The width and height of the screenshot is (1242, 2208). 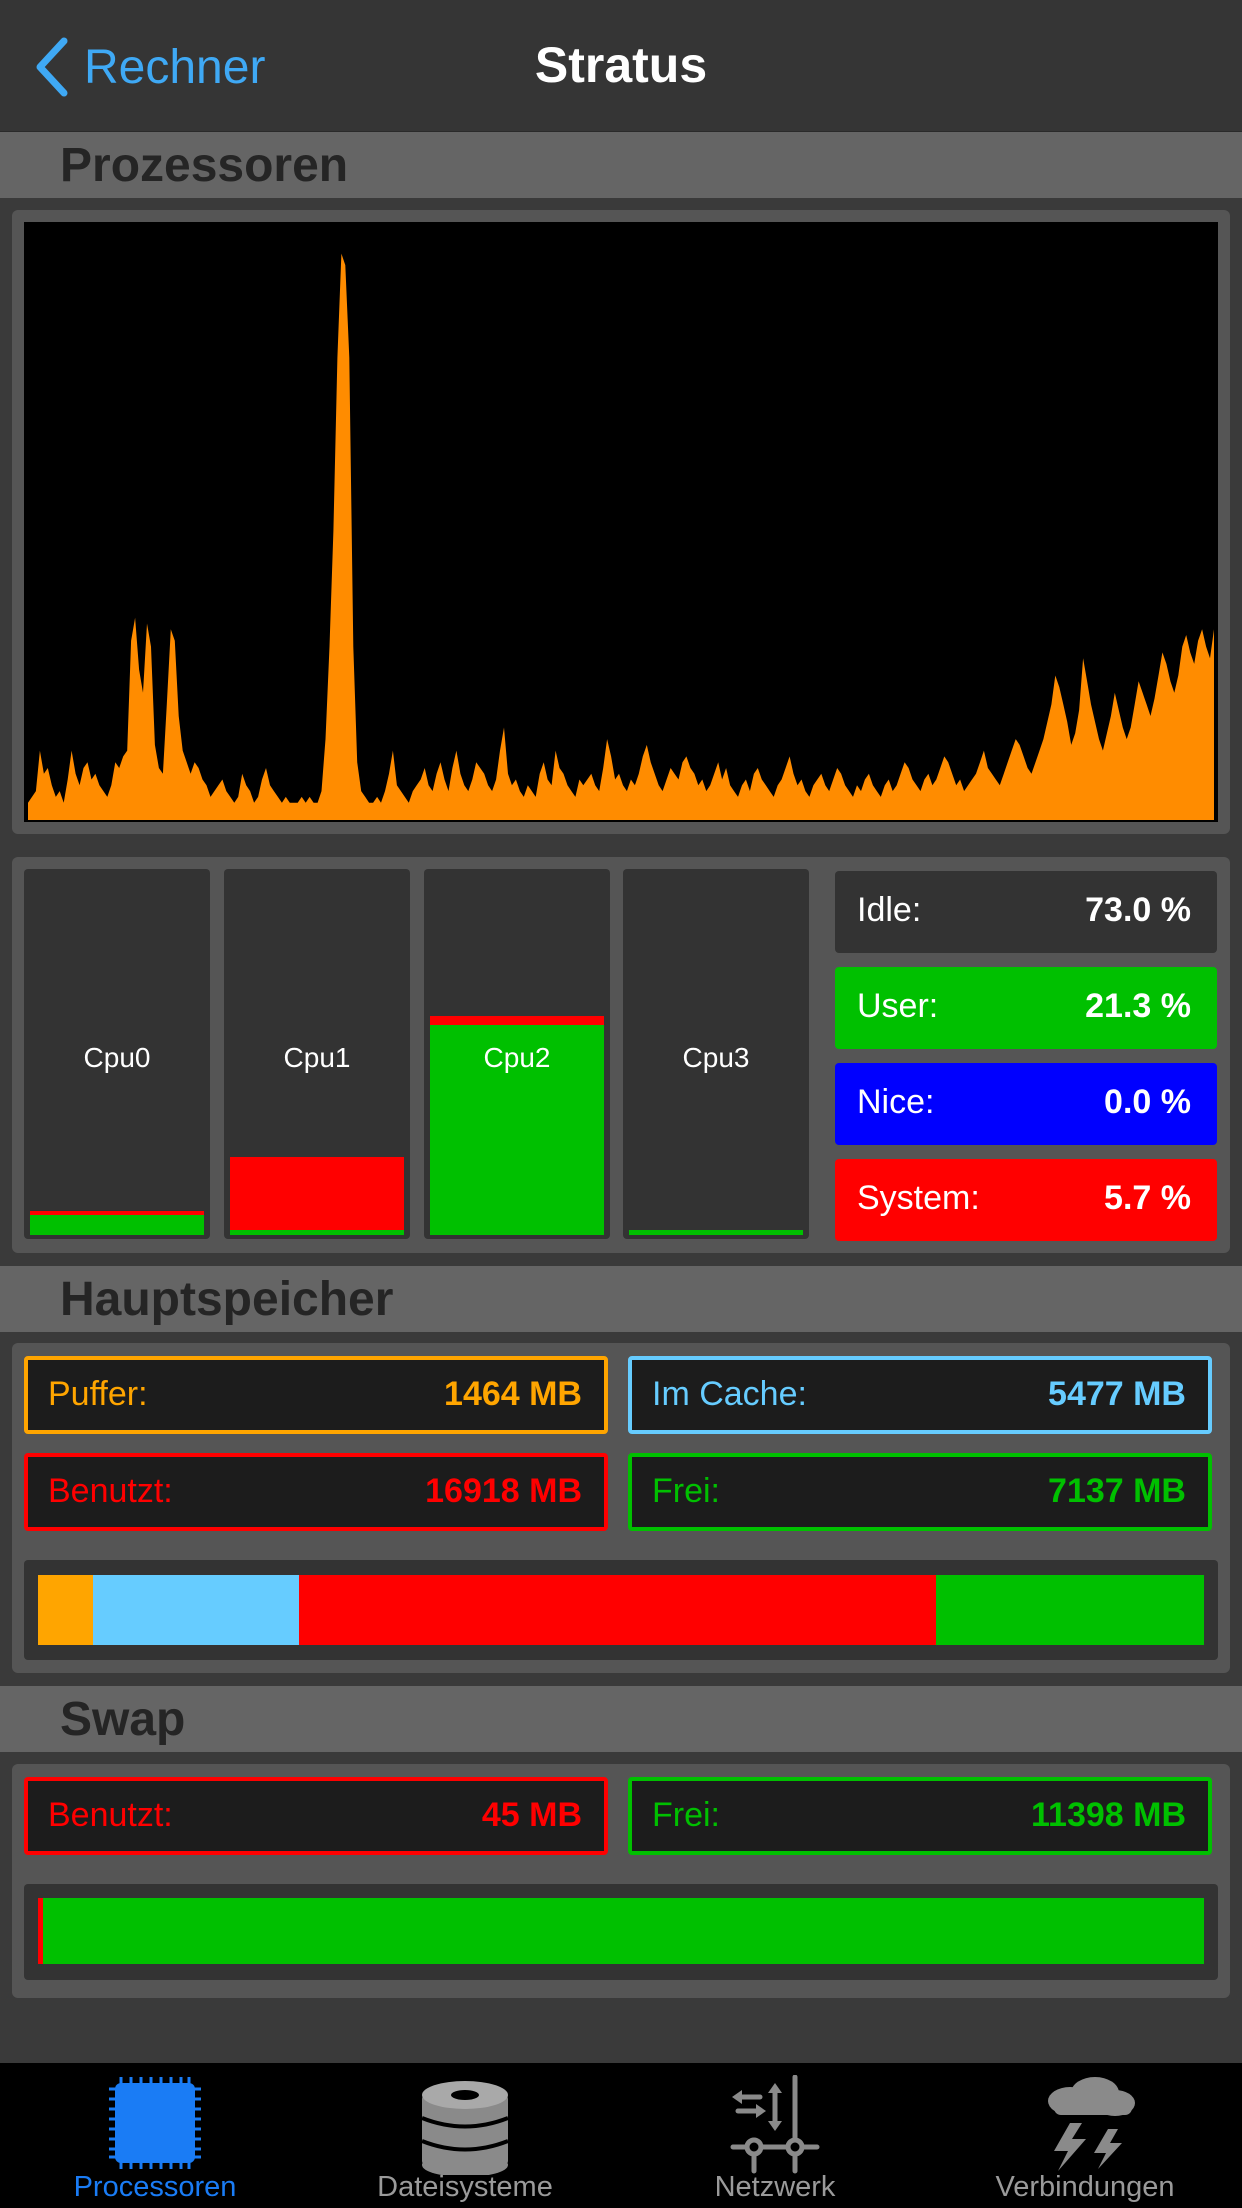 I want to click on tab-label: Verbindungen, so click(x=1085, y=2187).